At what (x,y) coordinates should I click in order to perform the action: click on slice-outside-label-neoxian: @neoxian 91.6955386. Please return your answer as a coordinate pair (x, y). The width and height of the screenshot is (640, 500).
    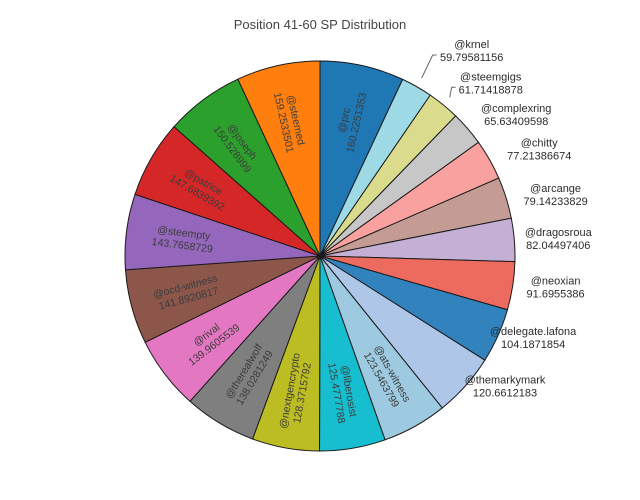
    Looking at the image, I should click on (556, 288).